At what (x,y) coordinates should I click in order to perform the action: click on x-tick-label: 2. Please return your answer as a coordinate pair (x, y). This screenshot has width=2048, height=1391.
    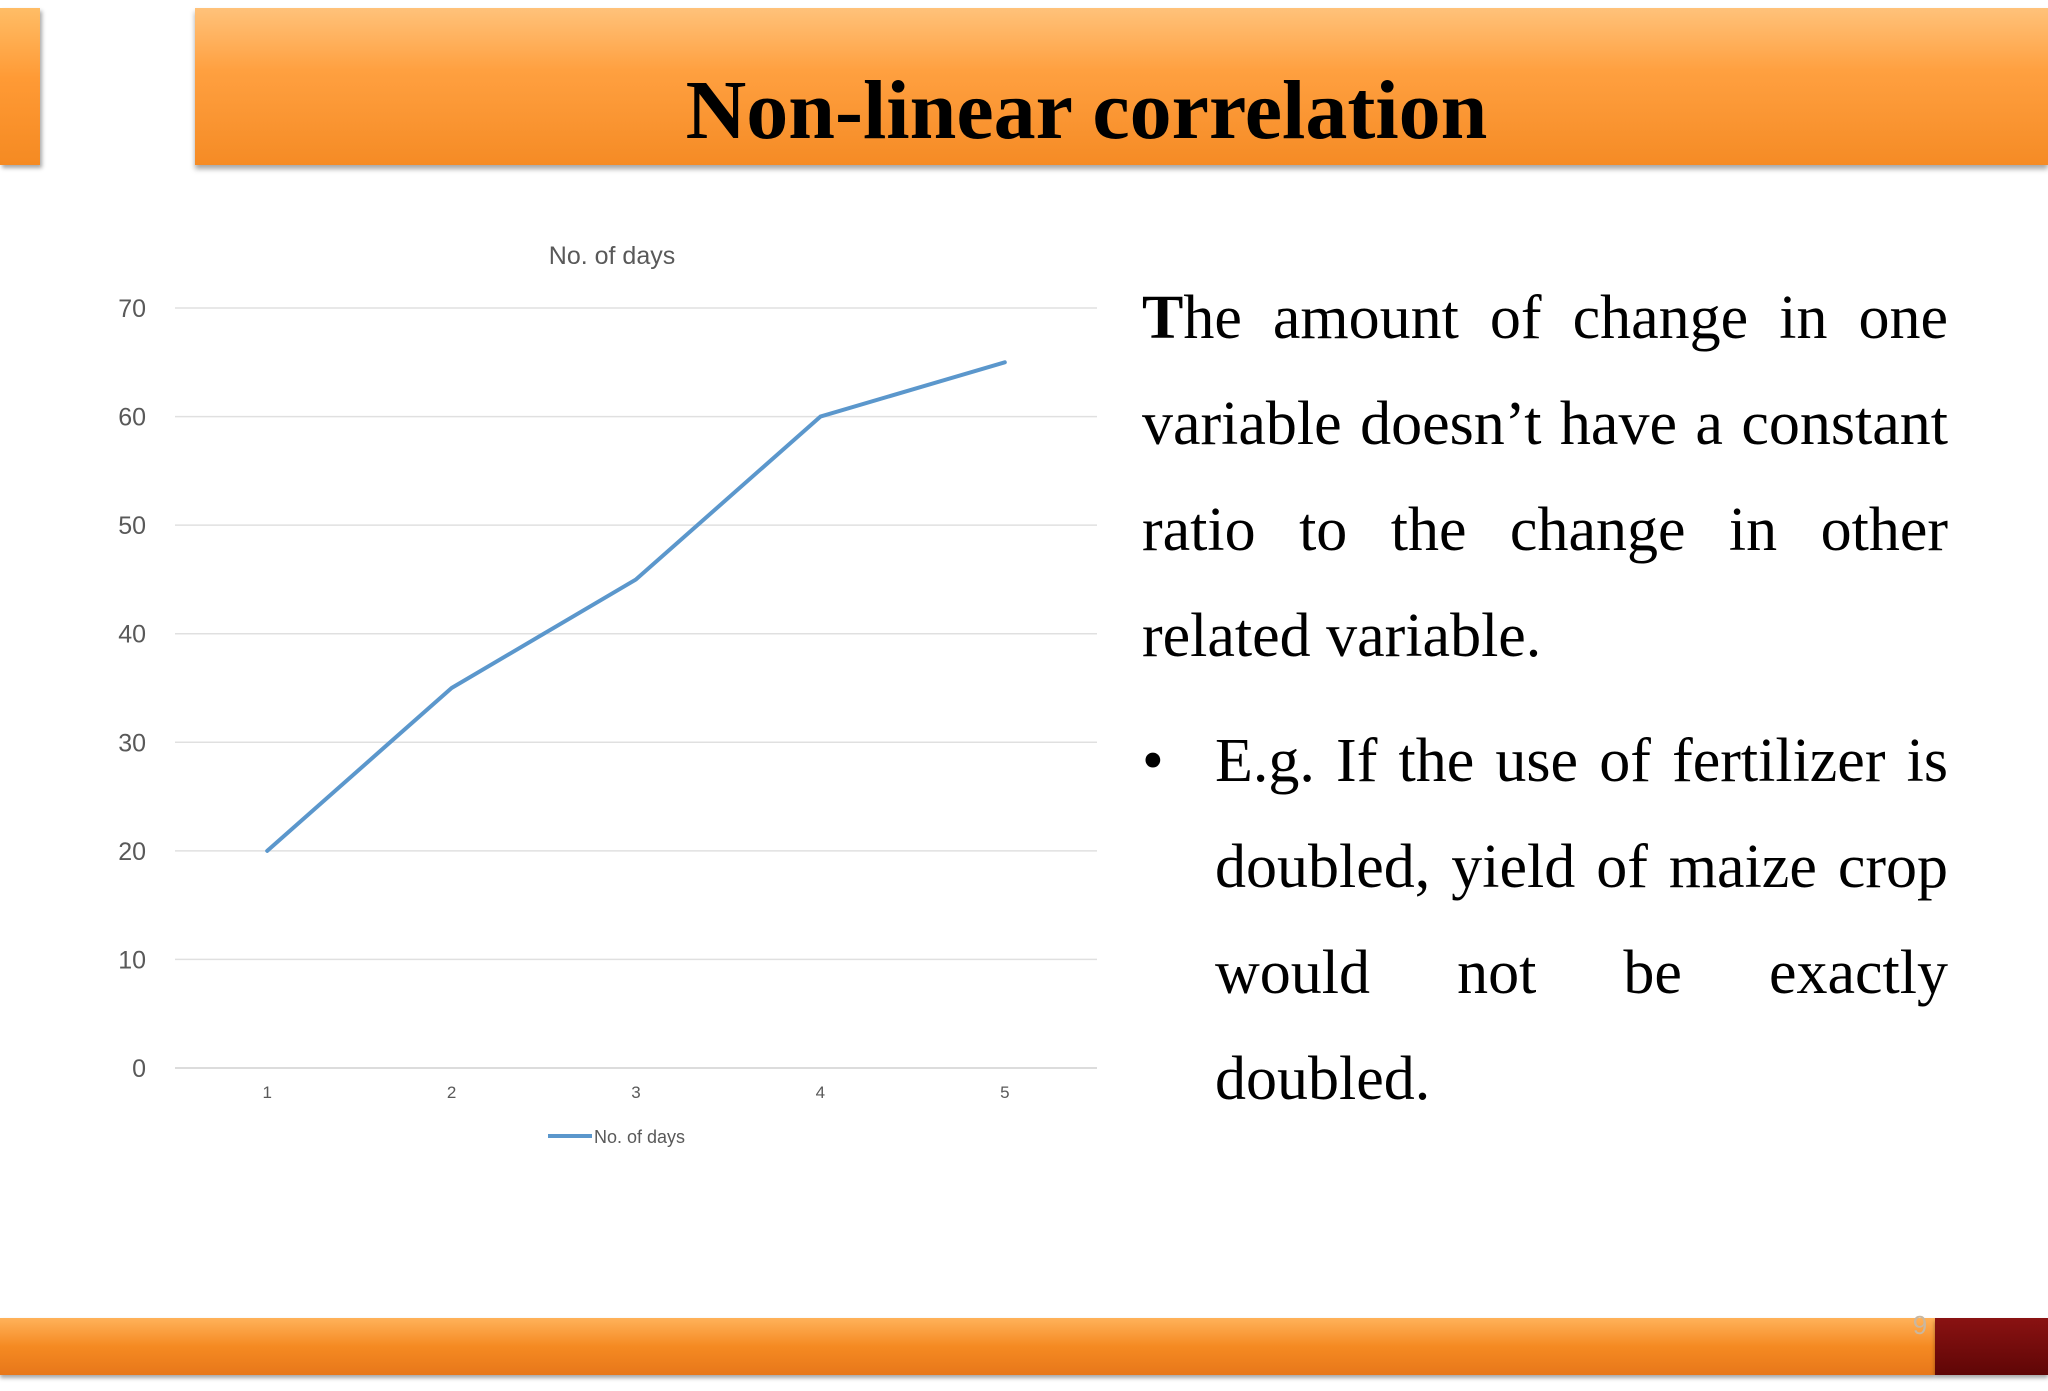
    Looking at the image, I should click on (451, 1092).